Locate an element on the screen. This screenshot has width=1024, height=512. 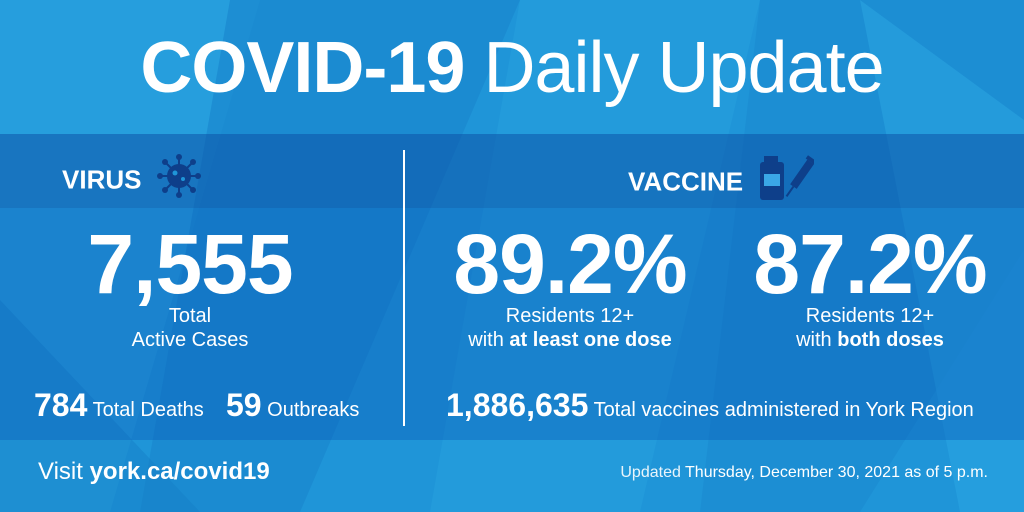
both-doses-label-line2: with both doses is located at coordinates (870, 340).